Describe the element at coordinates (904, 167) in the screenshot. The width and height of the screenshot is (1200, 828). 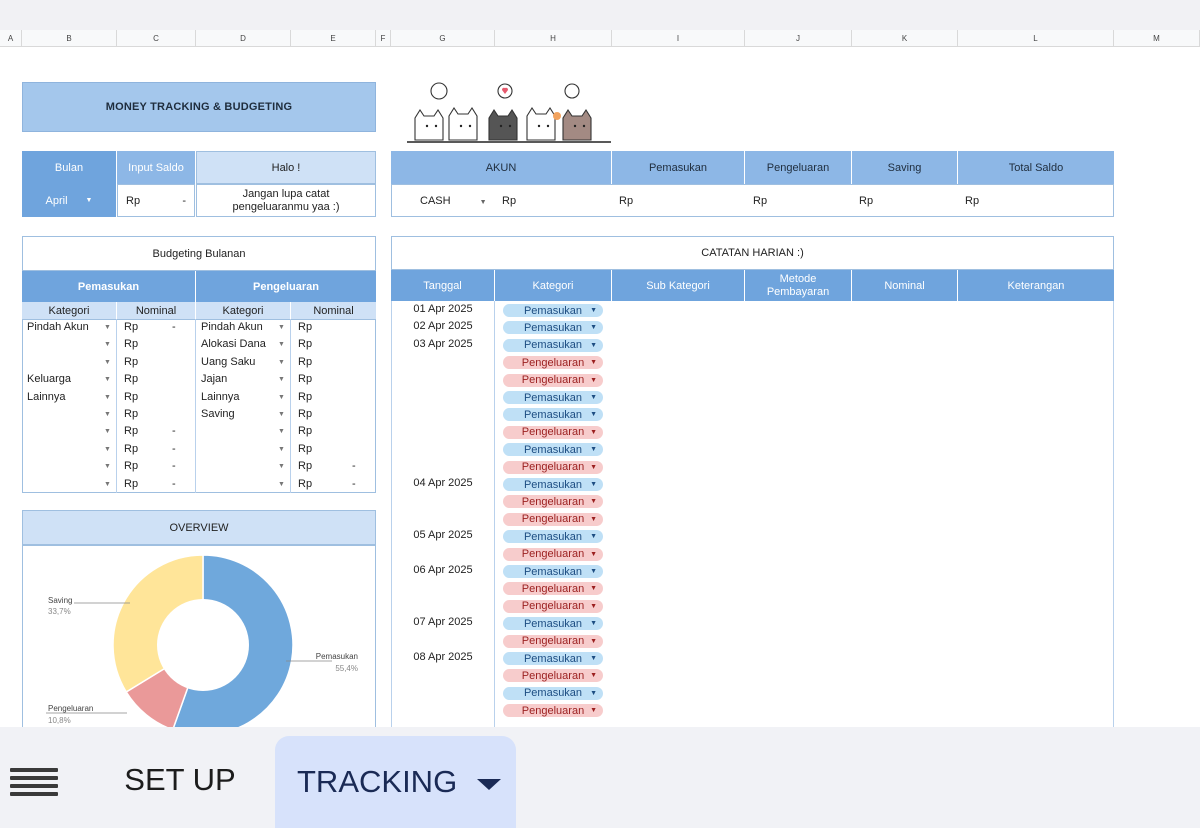
I see `saving-header: Saving` at that location.